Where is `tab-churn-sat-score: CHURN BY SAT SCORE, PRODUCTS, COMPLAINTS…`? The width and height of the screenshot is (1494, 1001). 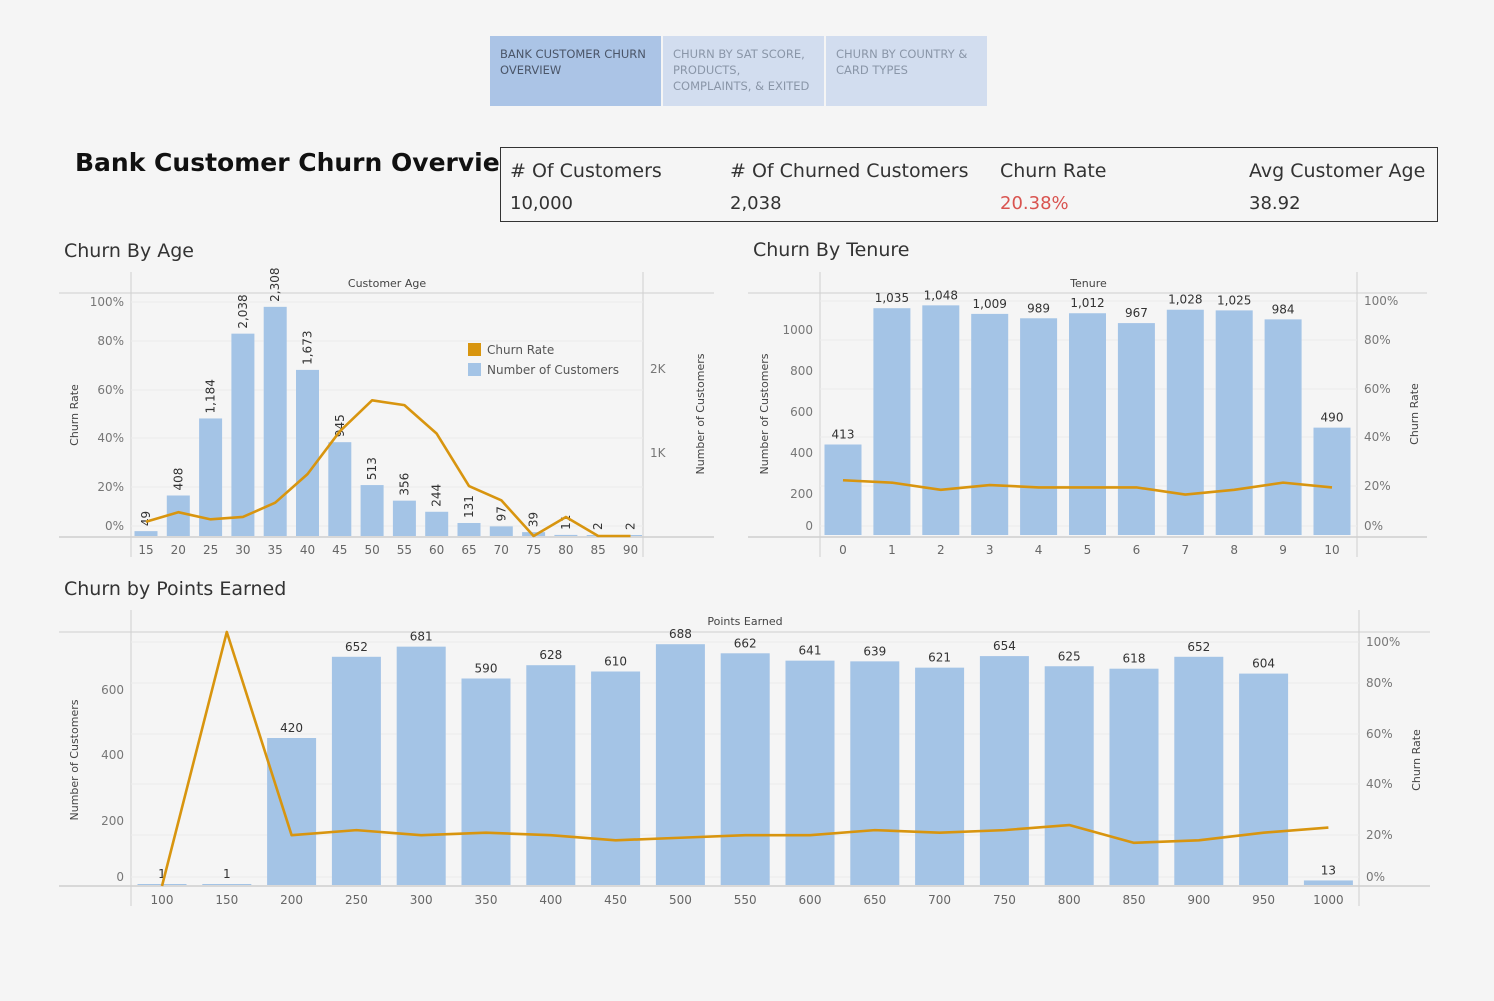 tab-churn-sat-score: CHURN BY SAT SCORE, PRODUCTS, COMPLAINTS… is located at coordinates (743, 71).